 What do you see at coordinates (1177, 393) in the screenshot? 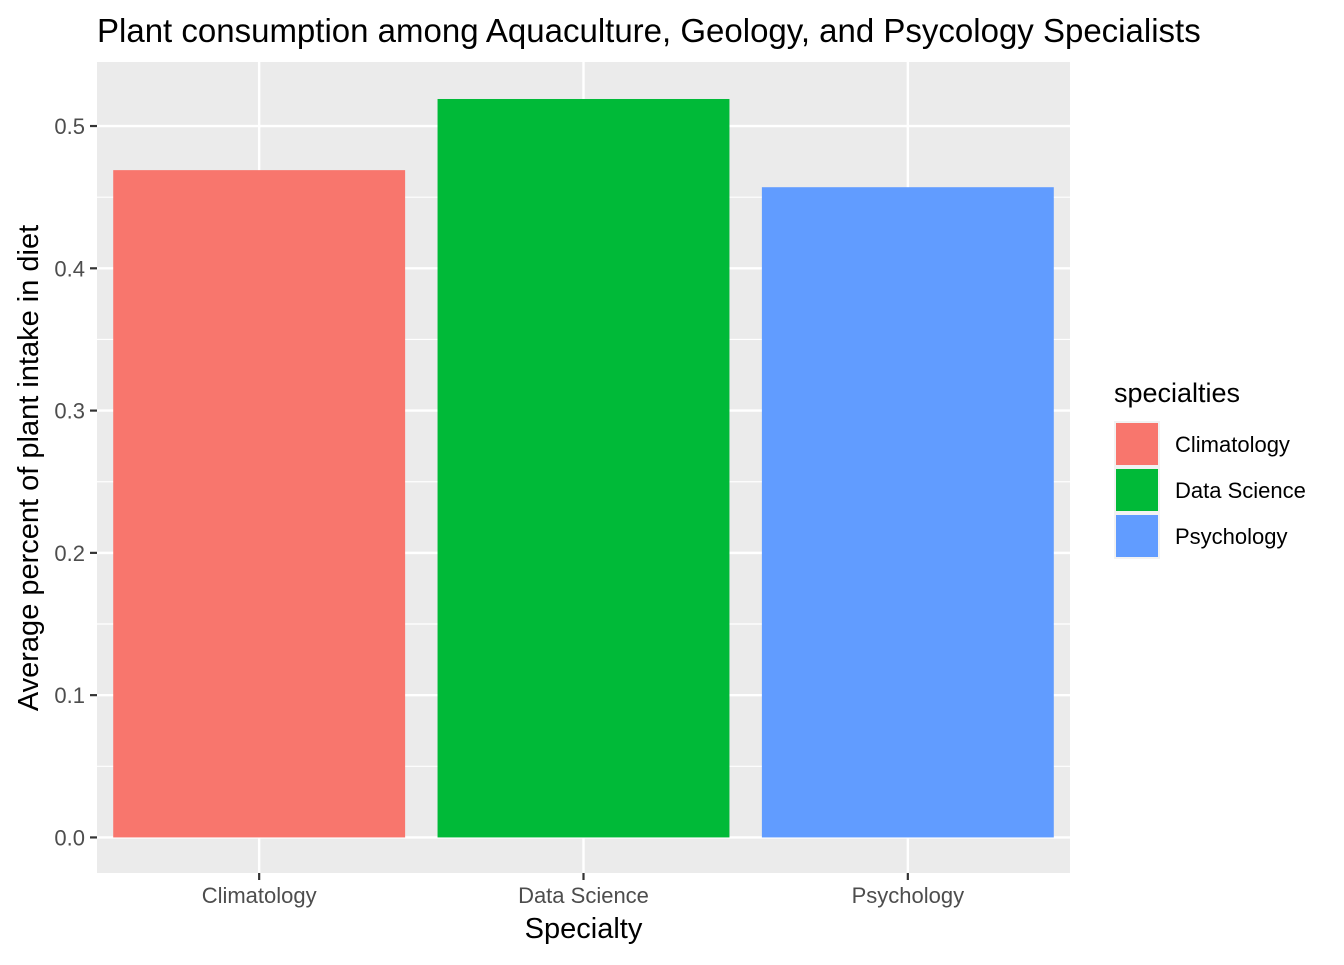
I see `legend-title: specialties` at bounding box center [1177, 393].